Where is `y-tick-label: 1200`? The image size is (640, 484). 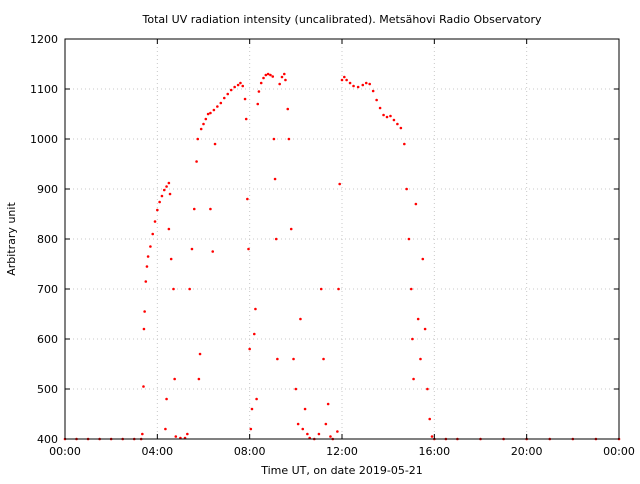
y-tick-label: 1200 is located at coordinates (44, 39).